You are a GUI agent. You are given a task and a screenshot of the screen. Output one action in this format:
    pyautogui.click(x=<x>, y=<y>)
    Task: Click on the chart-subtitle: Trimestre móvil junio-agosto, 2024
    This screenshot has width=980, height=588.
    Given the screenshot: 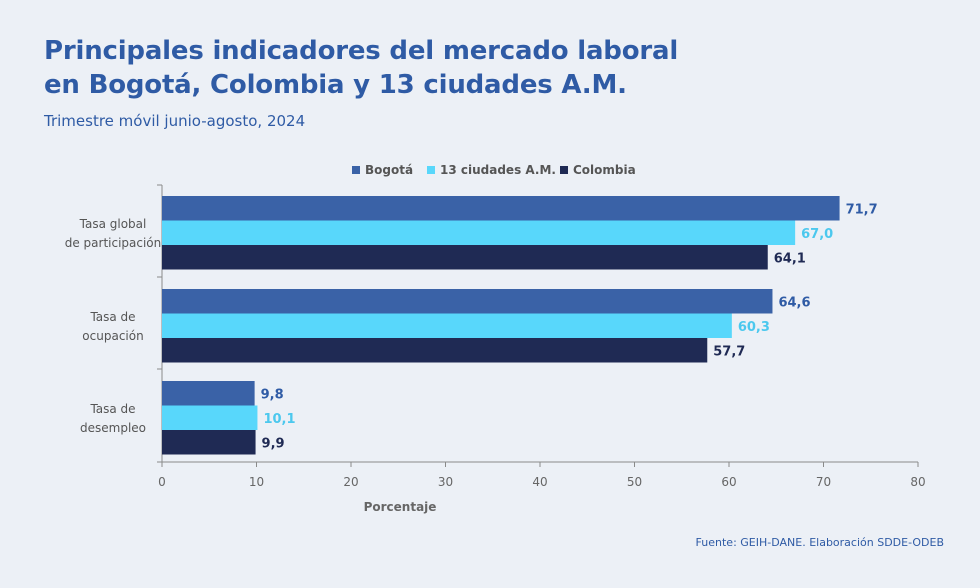 What is the action you would take?
    pyautogui.click(x=175, y=121)
    